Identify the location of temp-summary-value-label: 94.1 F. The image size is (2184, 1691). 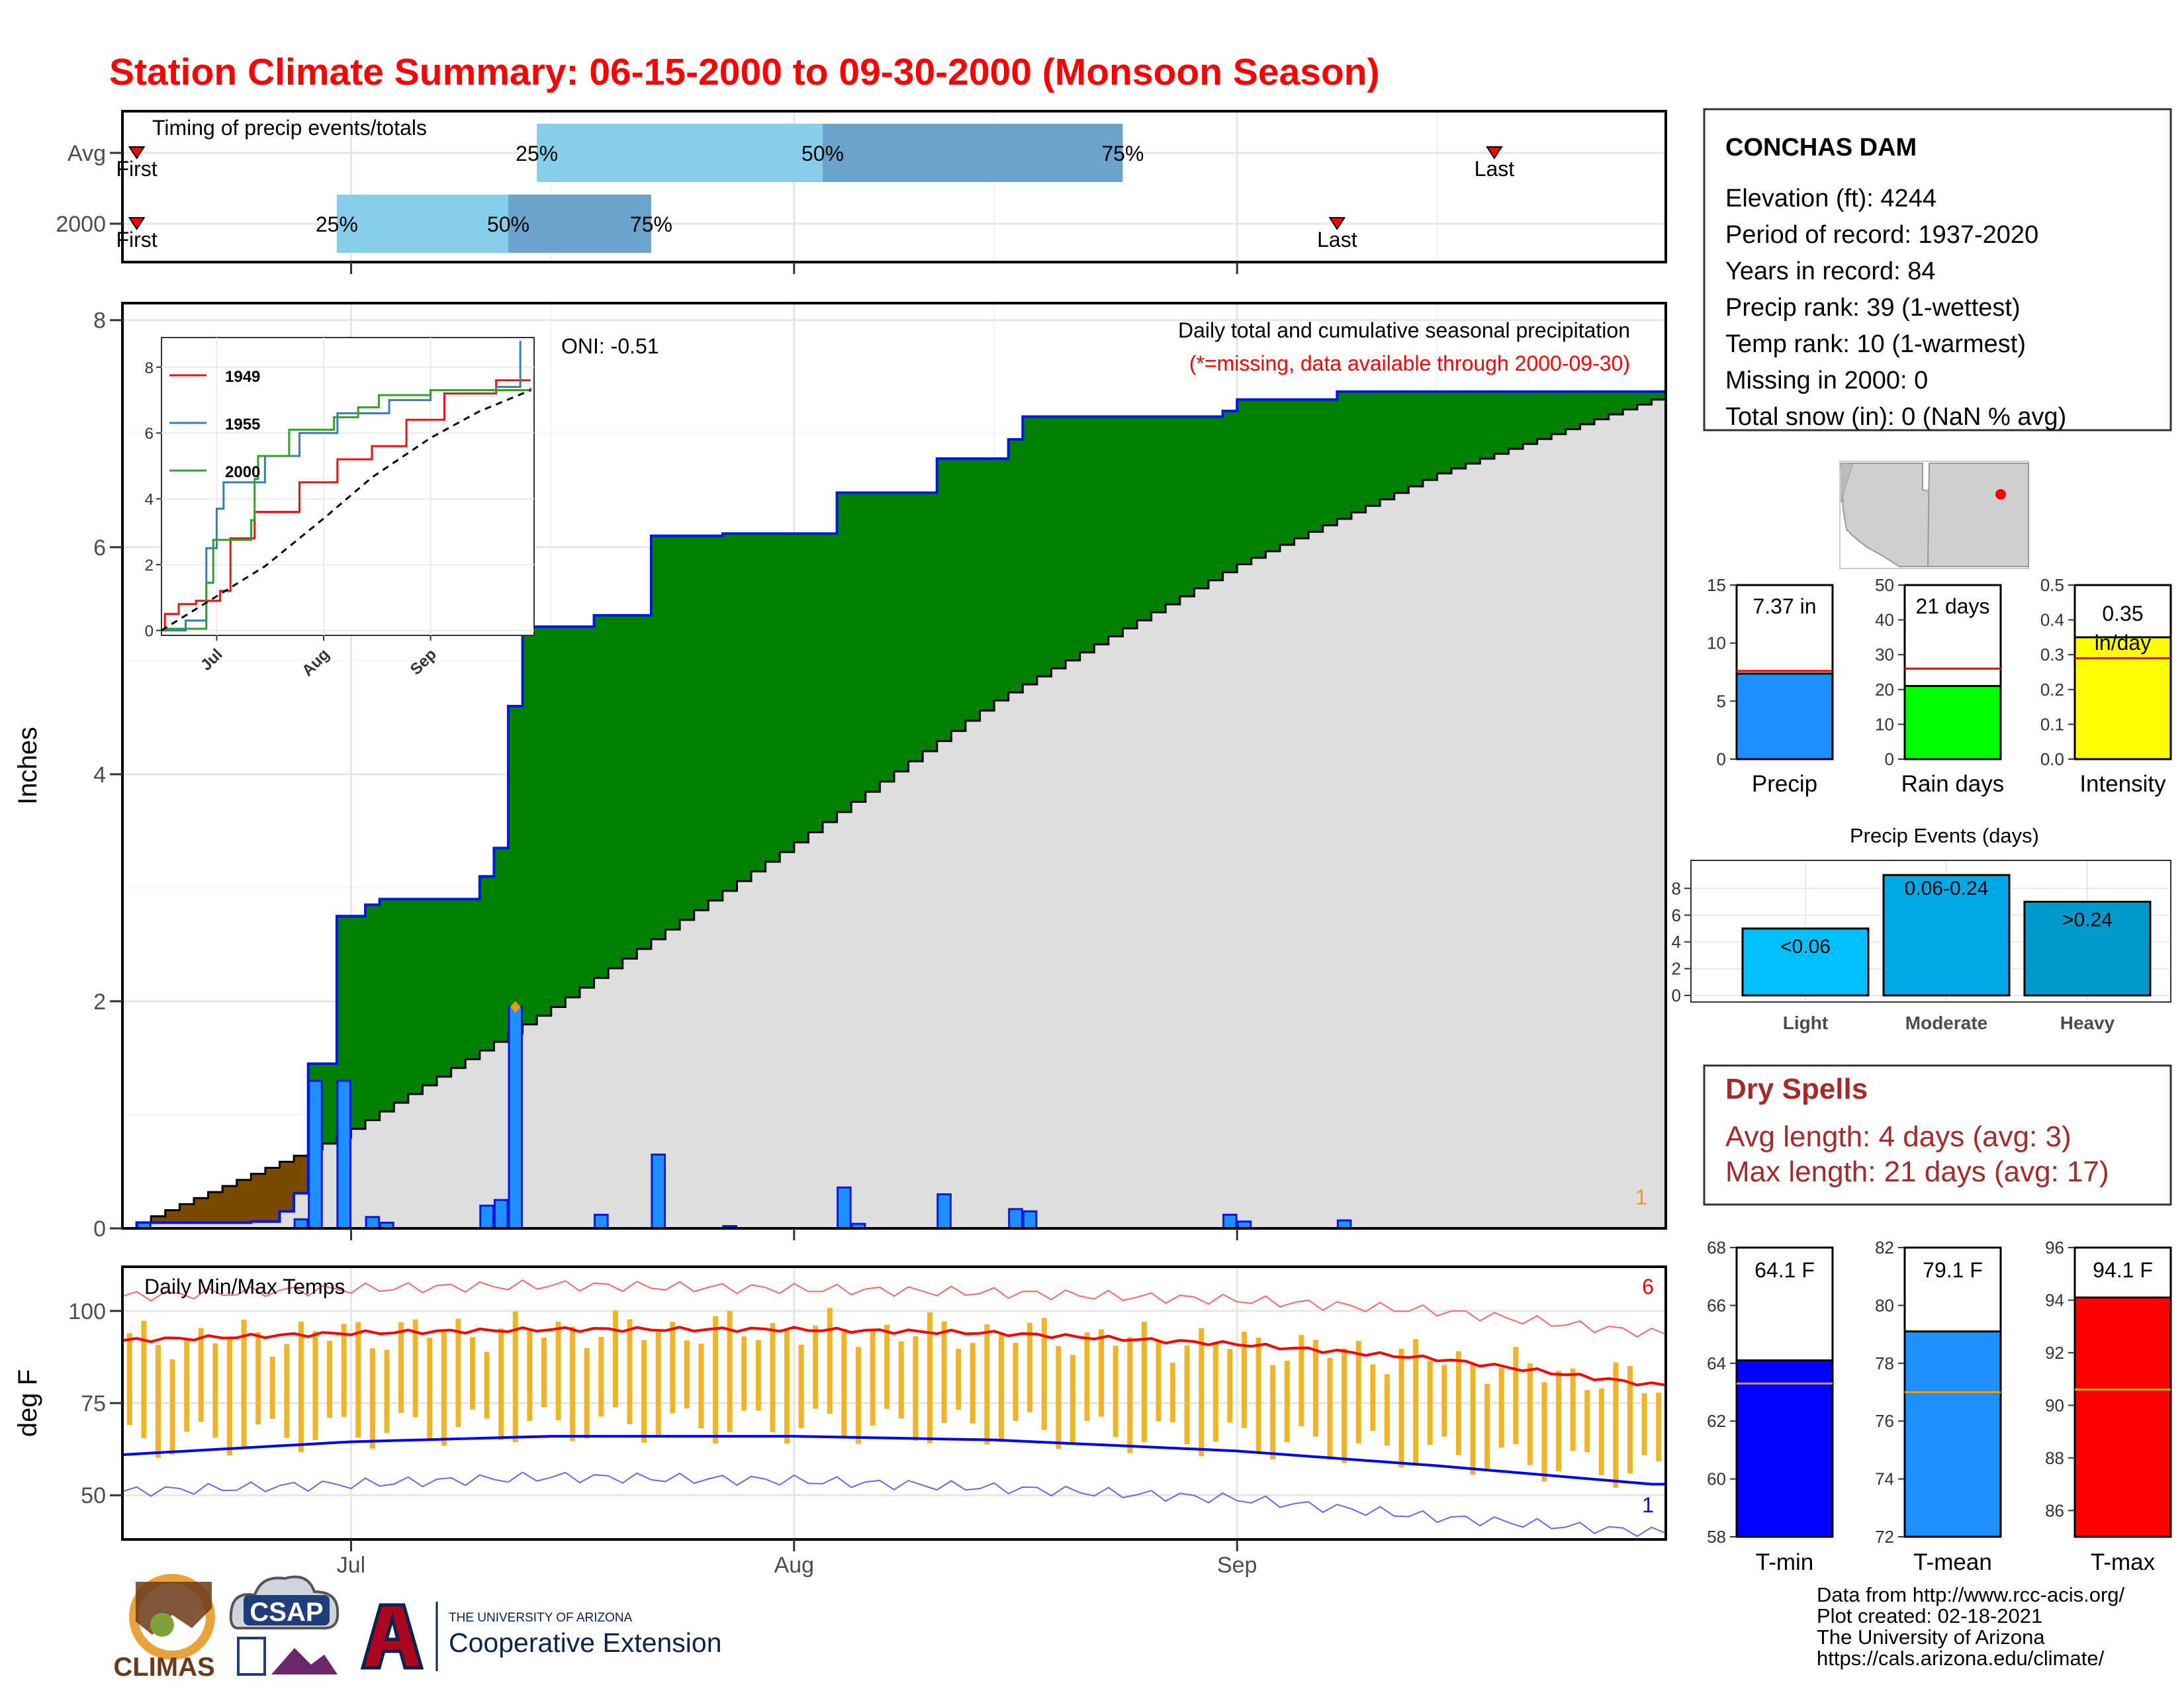
(2123, 1270).